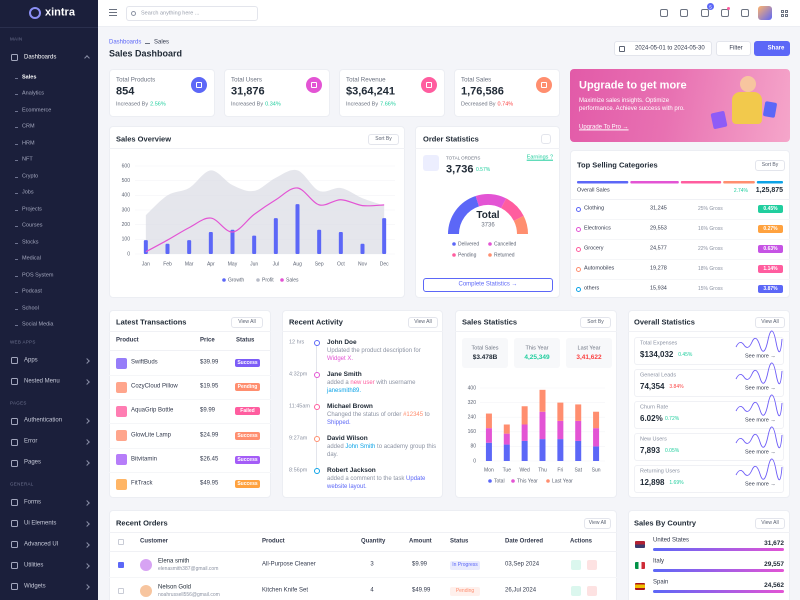 This screenshot has width=800, height=600. What do you see at coordinates (488, 225) in the screenshot?
I see `donut-center-value: 3736` at bounding box center [488, 225].